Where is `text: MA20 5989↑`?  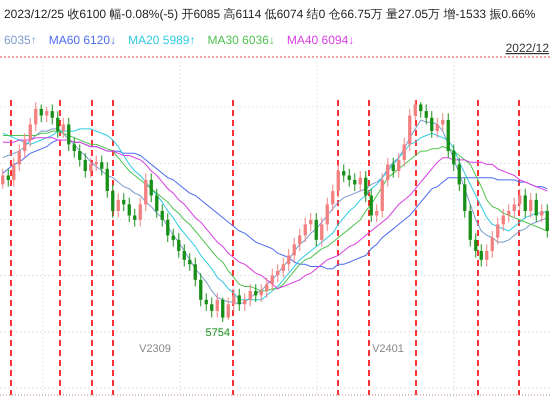 text: MA20 5989↑ is located at coordinates (162, 40).